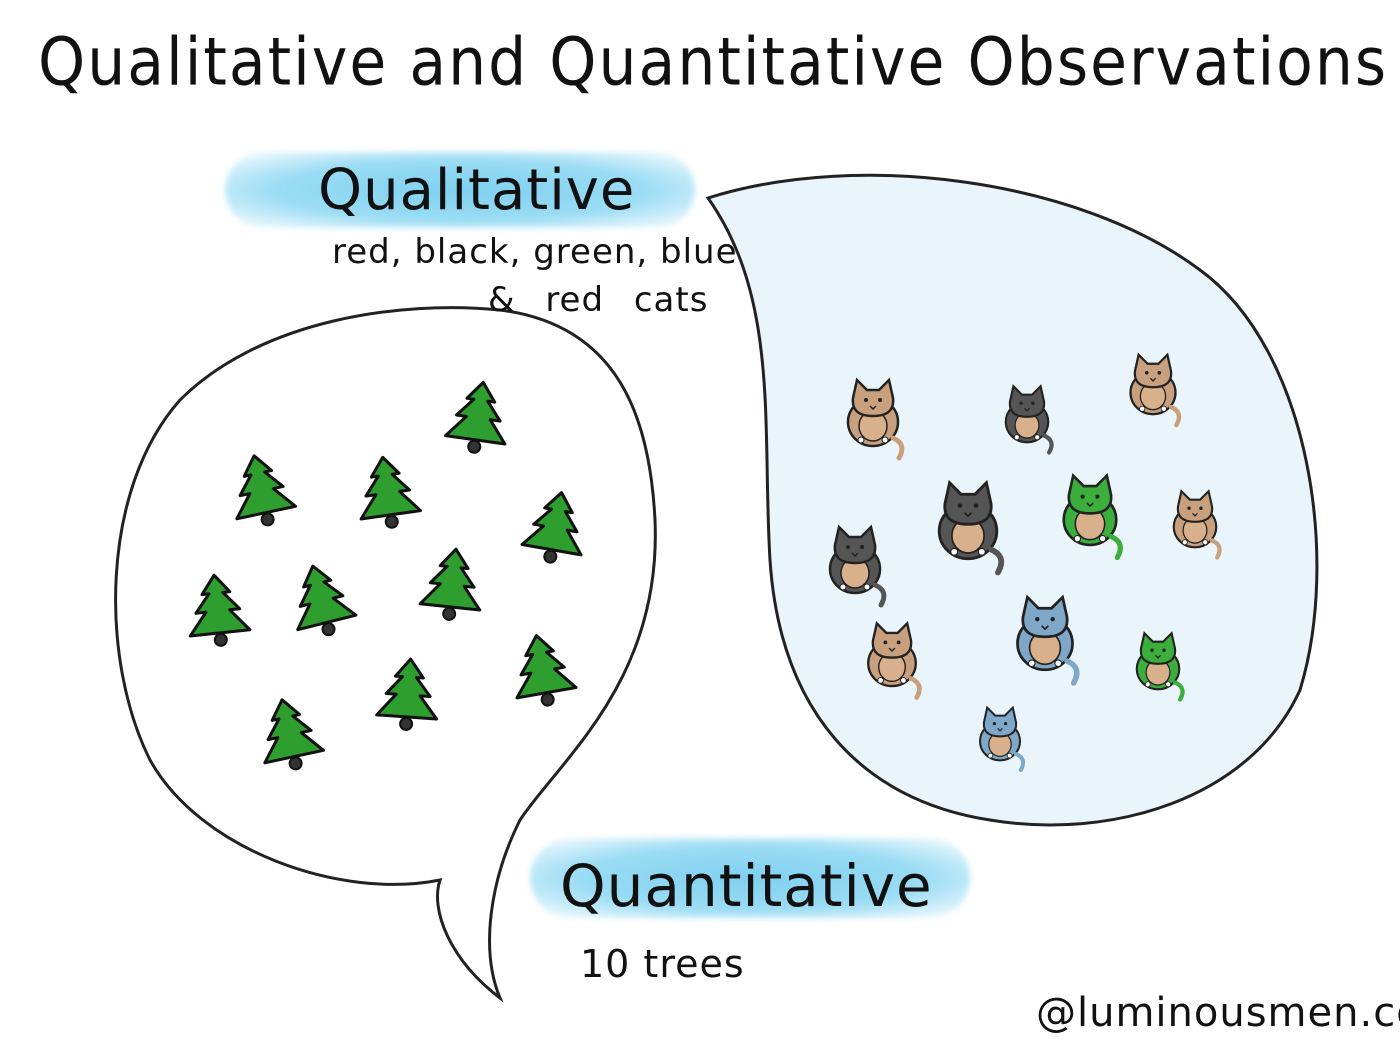 The image size is (1400, 1049). I want to click on qualitative-highlight, so click(460, 190).